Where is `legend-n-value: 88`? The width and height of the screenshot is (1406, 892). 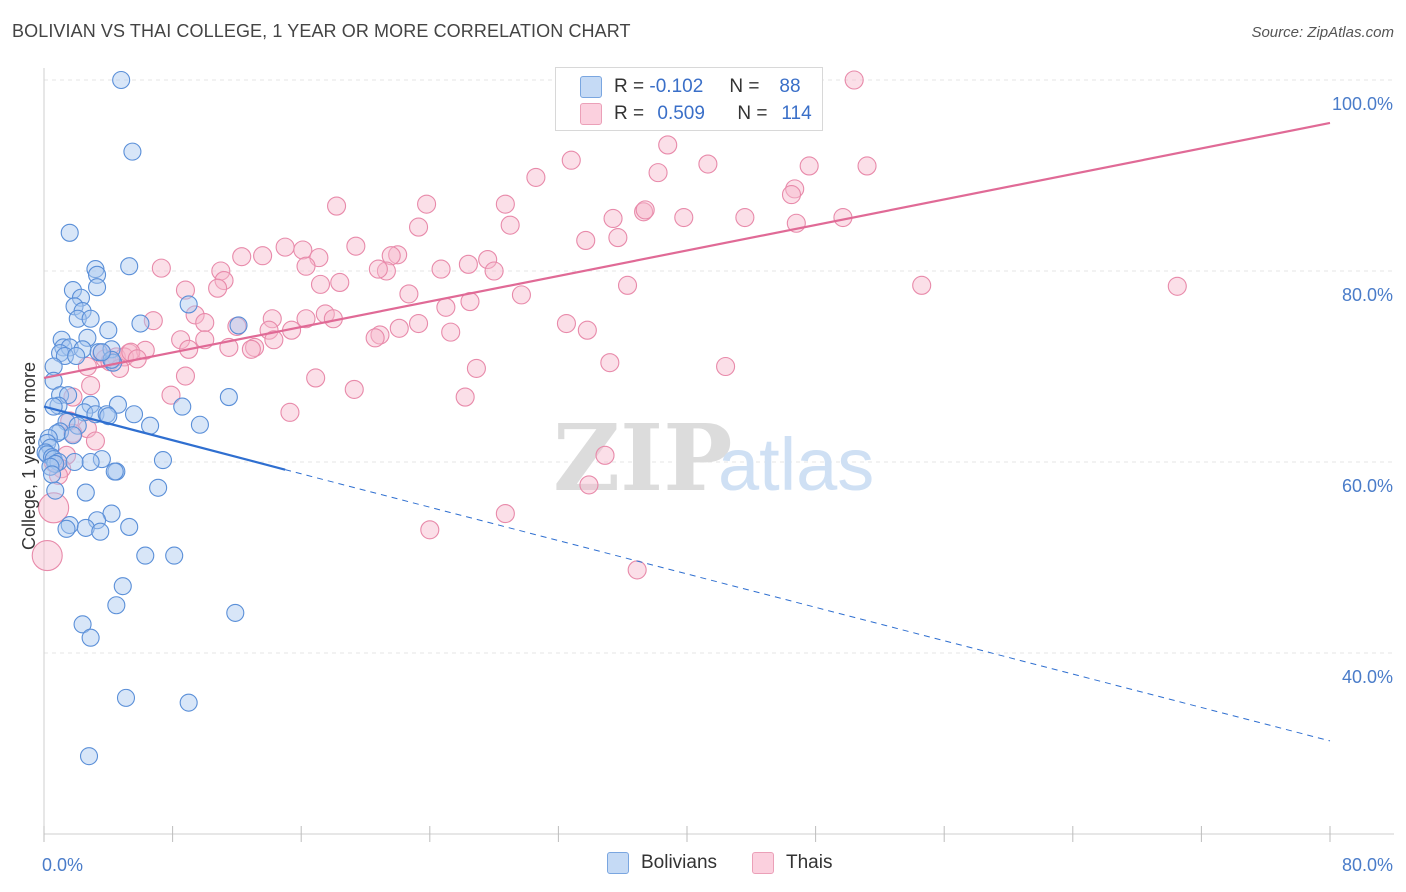 legend-n-value: 88 is located at coordinates (790, 86).